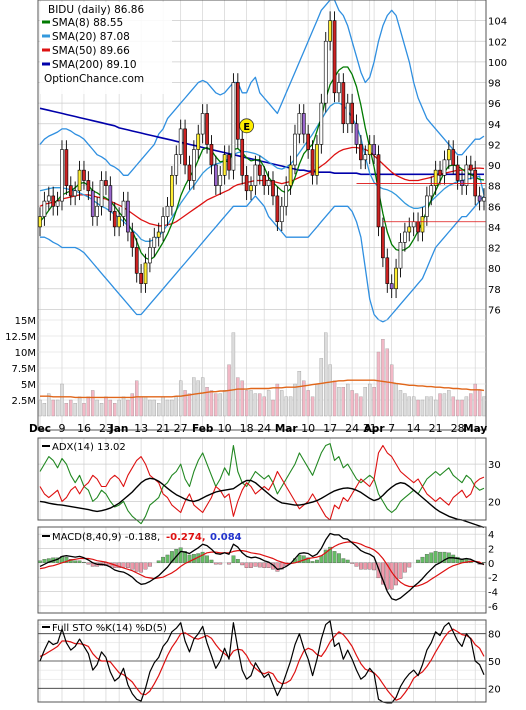 The width and height of the screenshot is (526, 710). Describe the element at coordinates (269, 661) in the screenshot. I see `sto-panel: 20 50 80 Full STO %K(14) %D(5)` at that location.